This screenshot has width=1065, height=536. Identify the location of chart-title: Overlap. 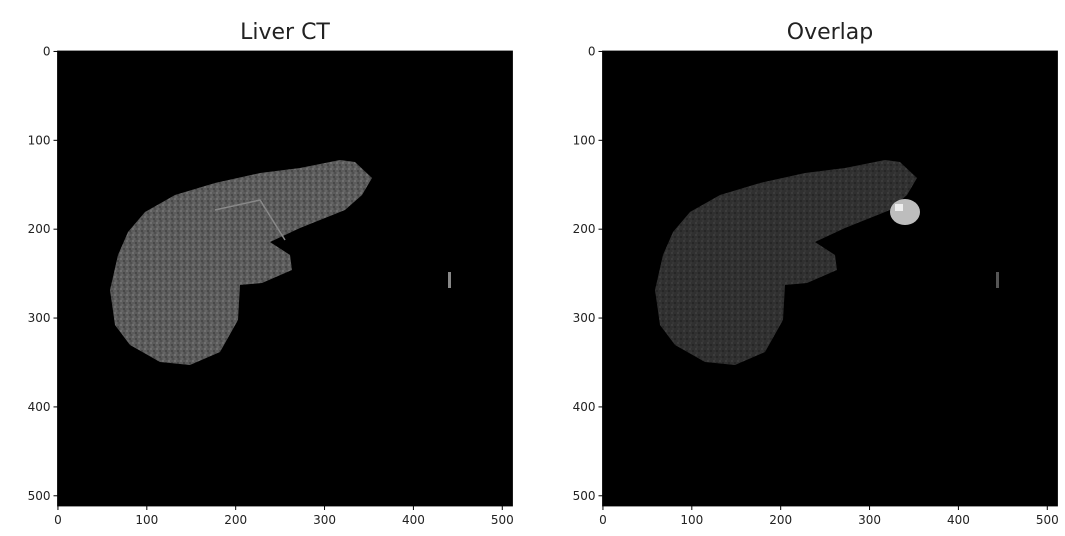
(830, 32).